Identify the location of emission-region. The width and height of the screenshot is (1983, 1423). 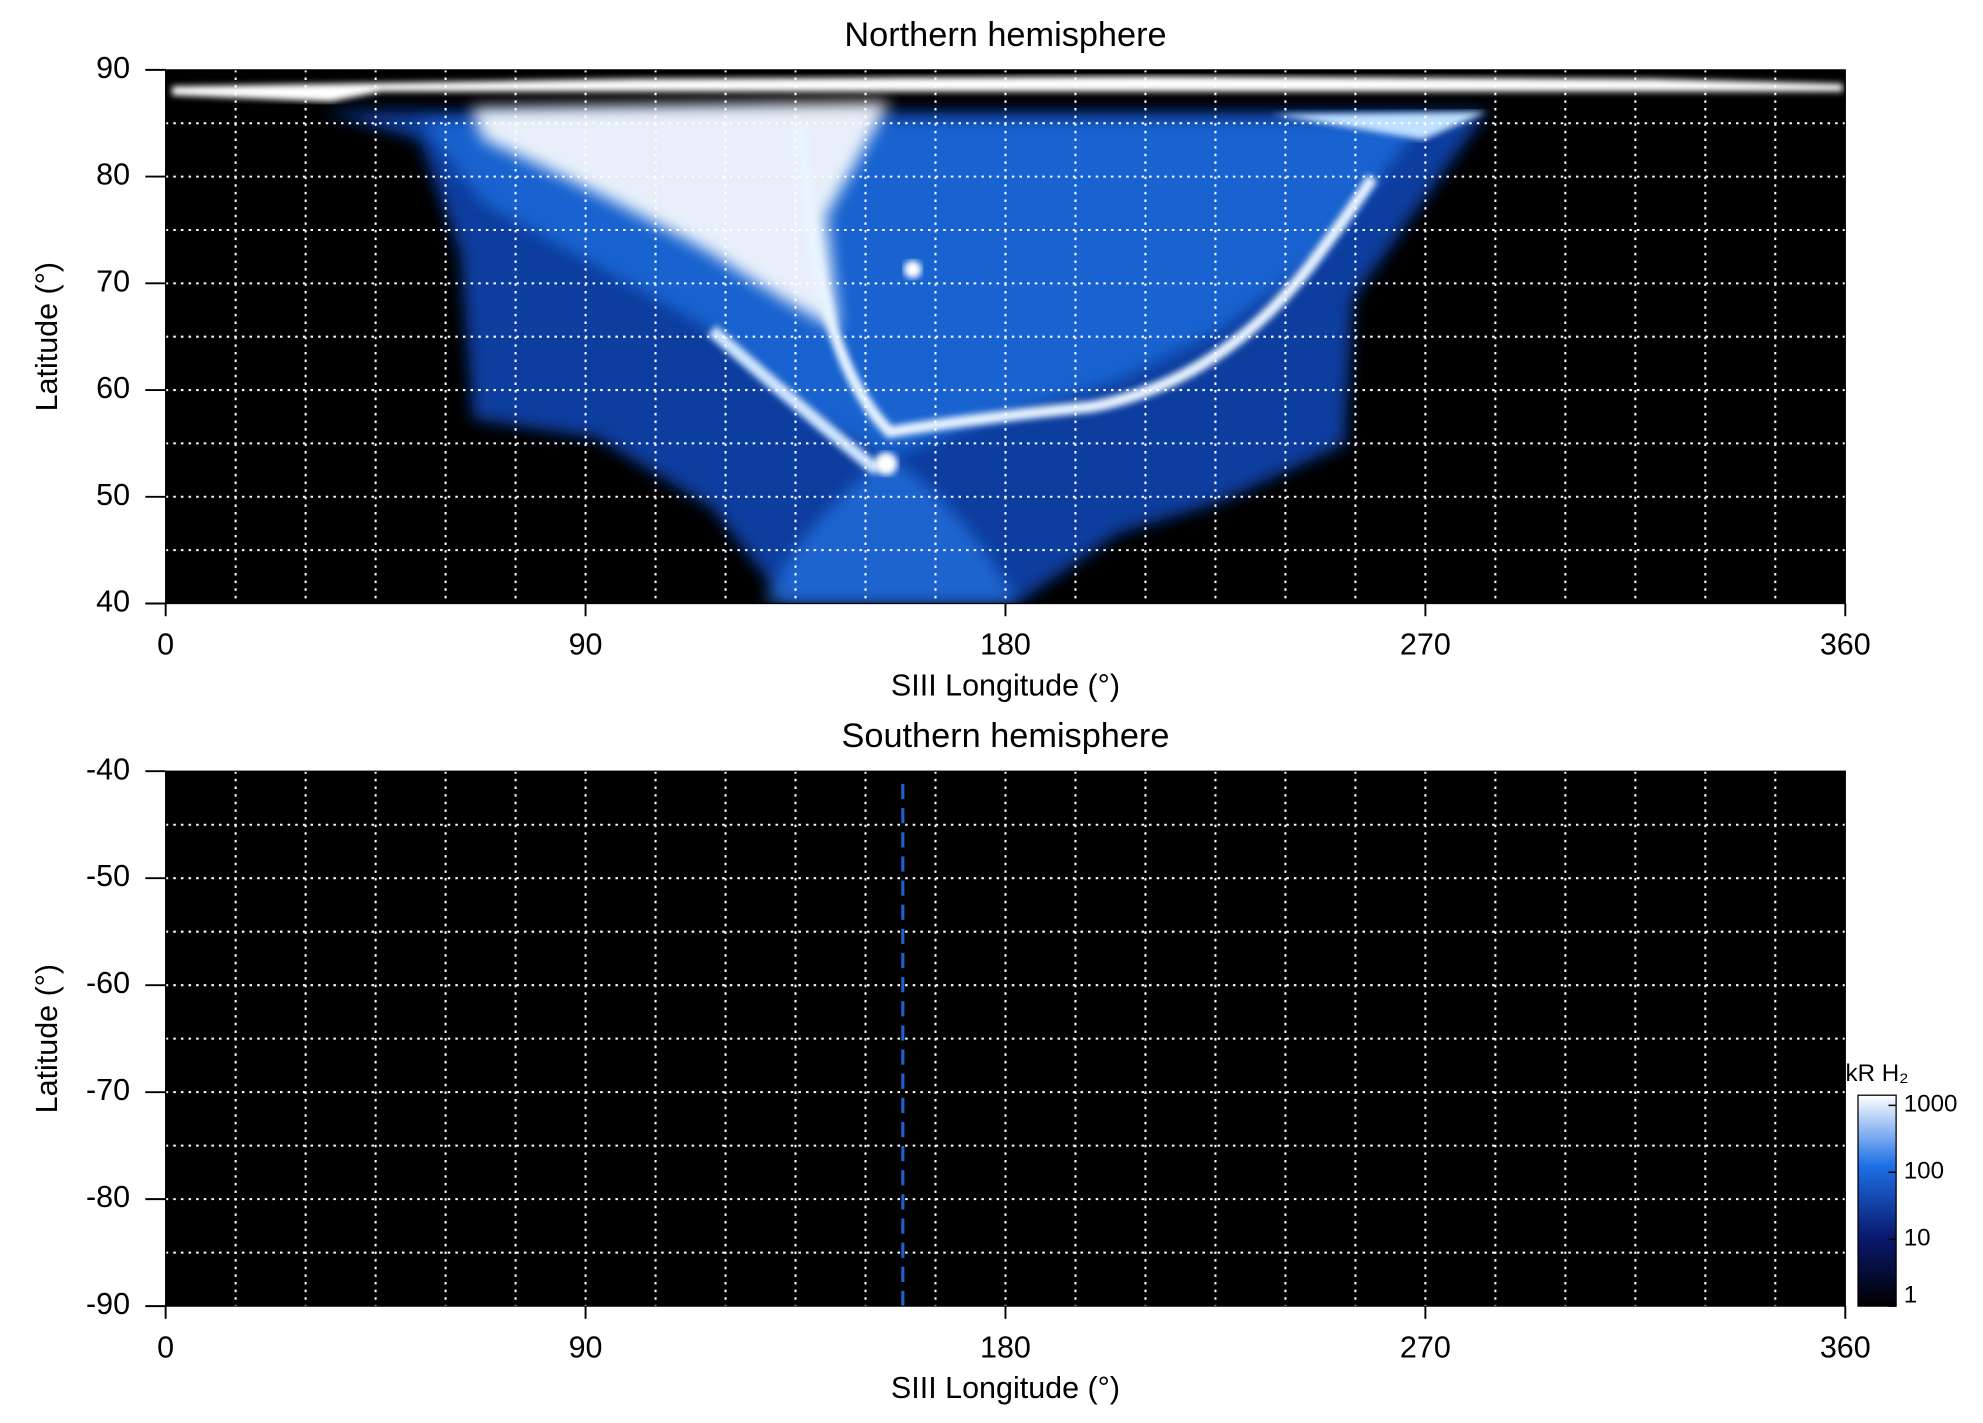
(889, 530).